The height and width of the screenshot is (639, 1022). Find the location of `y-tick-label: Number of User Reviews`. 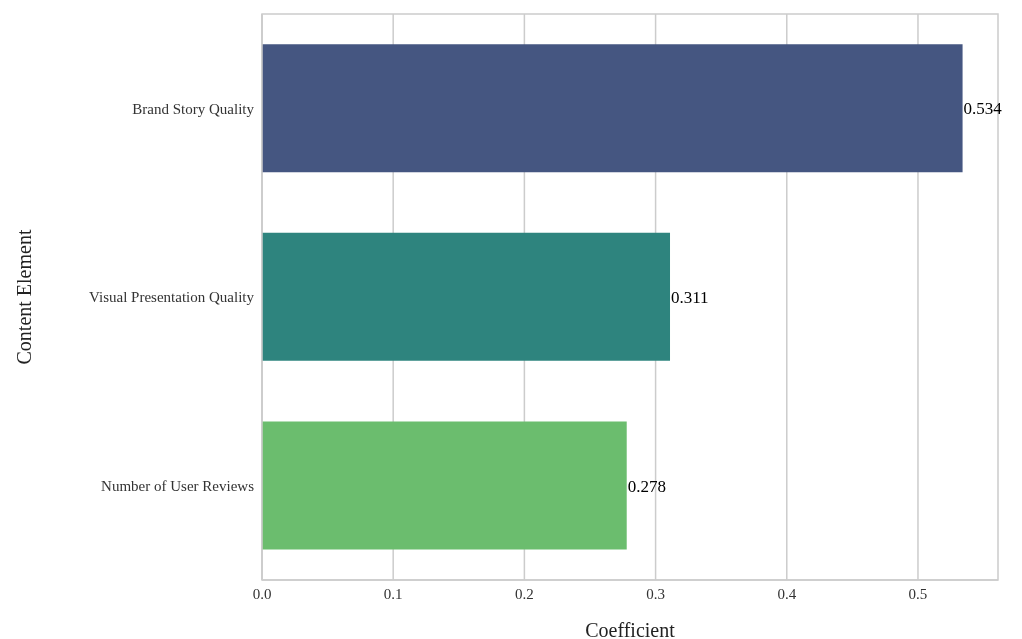

y-tick-label: Number of User Reviews is located at coordinates (178, 485).